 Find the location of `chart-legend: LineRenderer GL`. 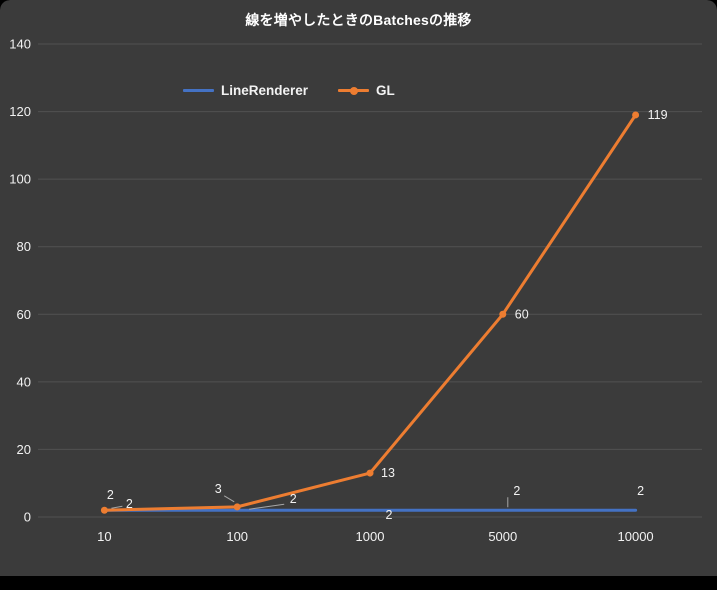

chart-legend: LineRenderer GL is located at coordinates (289, 90).